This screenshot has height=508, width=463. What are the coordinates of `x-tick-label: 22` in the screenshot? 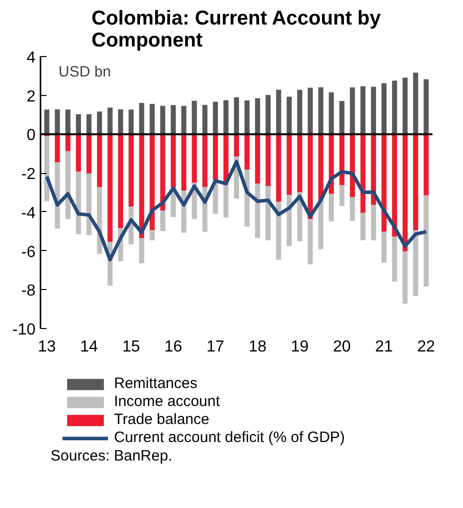 It's located at (426, 347).